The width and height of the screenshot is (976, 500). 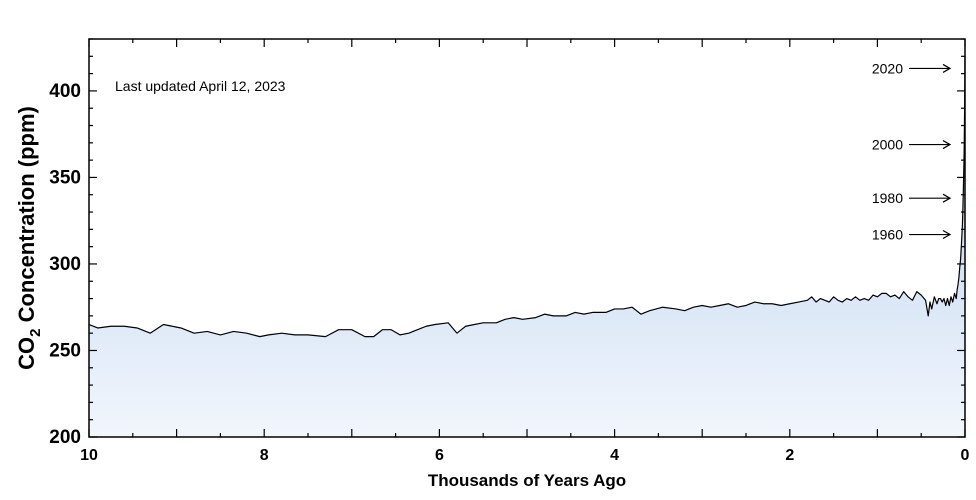 What do you see at coordinates (439, 455) in the screenshot?
I see `x-tick-label: 6` at bounding box center [439, 455].